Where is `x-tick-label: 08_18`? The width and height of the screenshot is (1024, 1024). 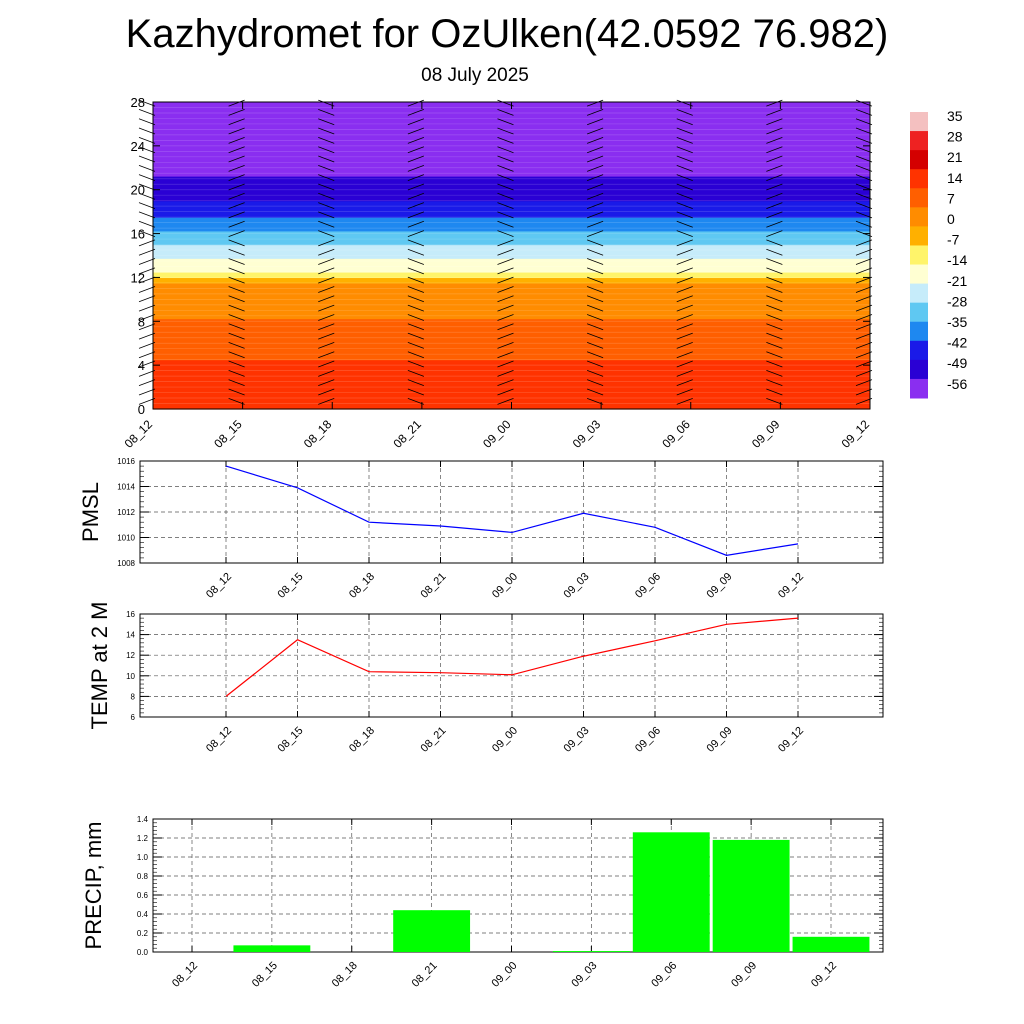
x-tick-label: 08_18 is located at coordinates (318, 434).